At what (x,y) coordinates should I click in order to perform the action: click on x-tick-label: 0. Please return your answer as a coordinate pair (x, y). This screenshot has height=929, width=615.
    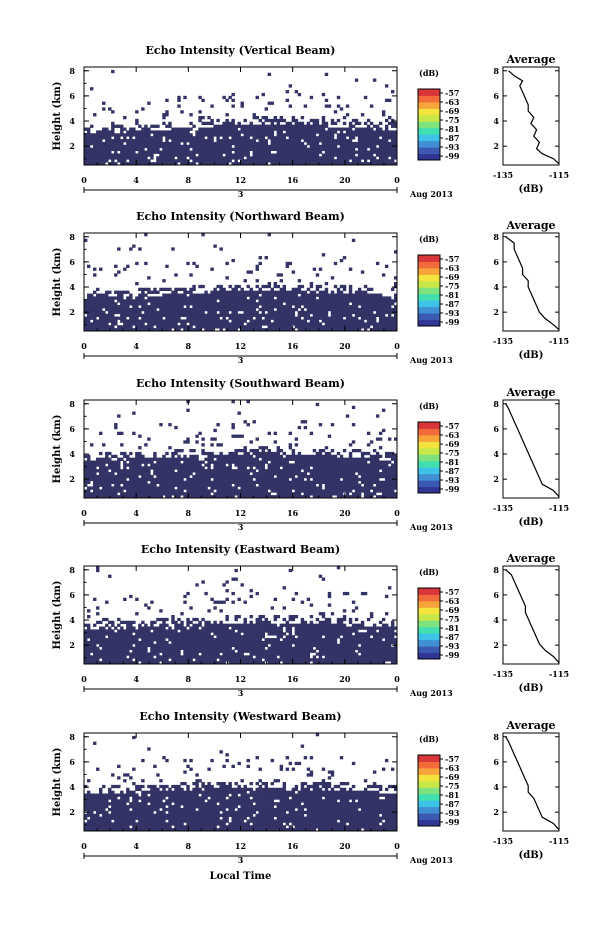
    Looking at the image, I should click on (397, 180).